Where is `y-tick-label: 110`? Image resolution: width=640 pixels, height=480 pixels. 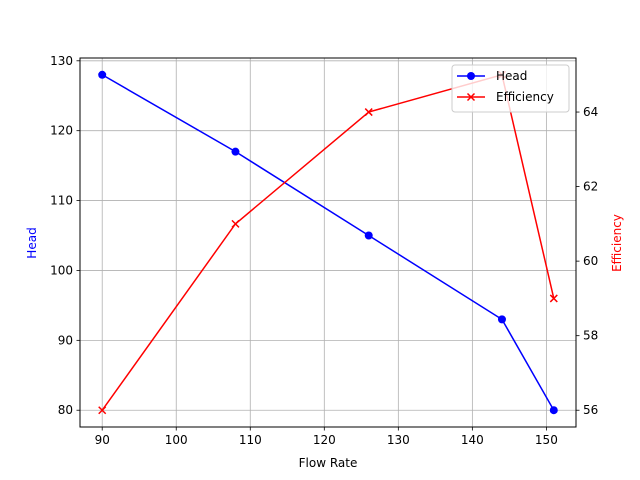
y-tick-label: 110 is located at coordinates (61, 201).